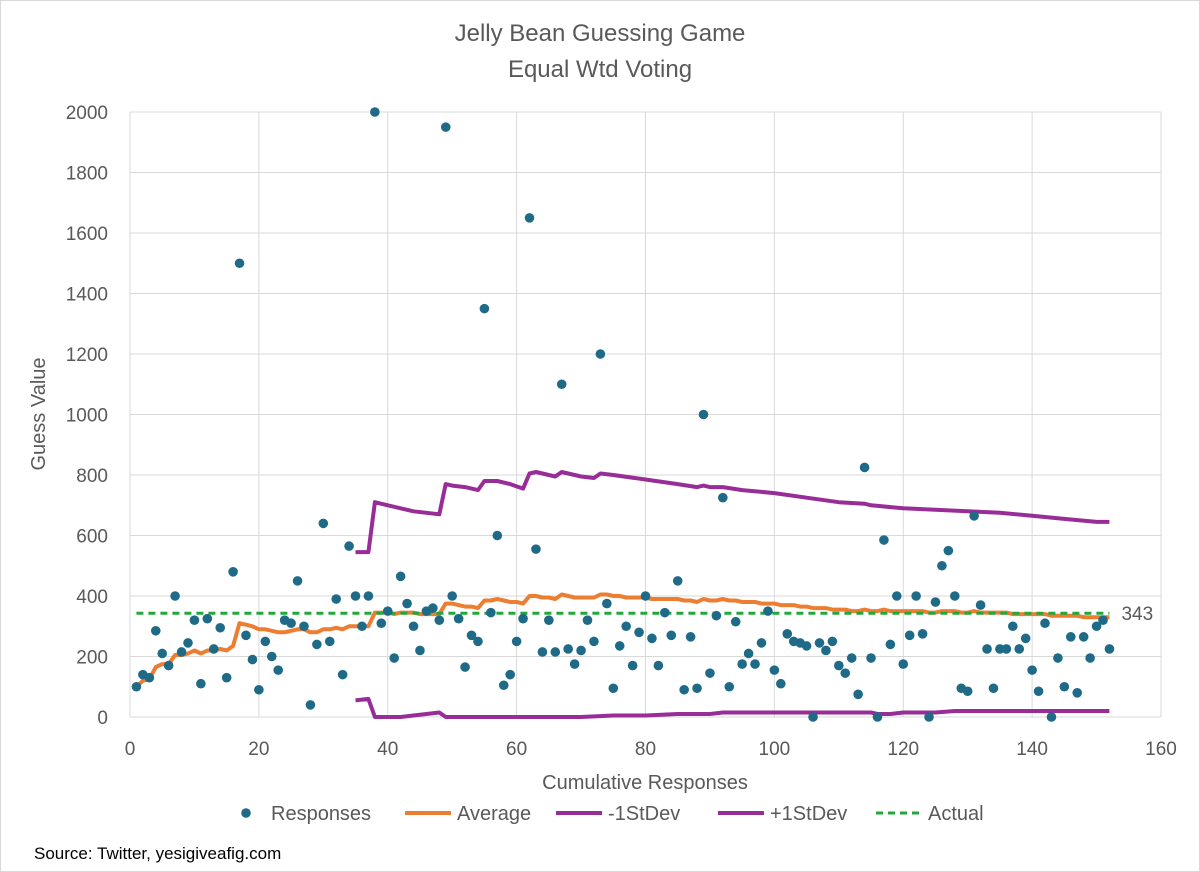 This screenshot has height=872, width=1200. I want to click on series-average-line, so click(622, 640).